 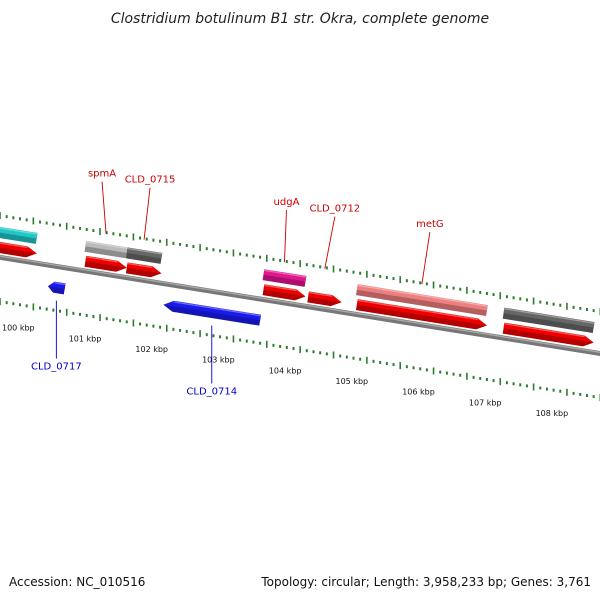 I want to click on left-edge-feature-cds-shadow, so click(x=18, y=246).